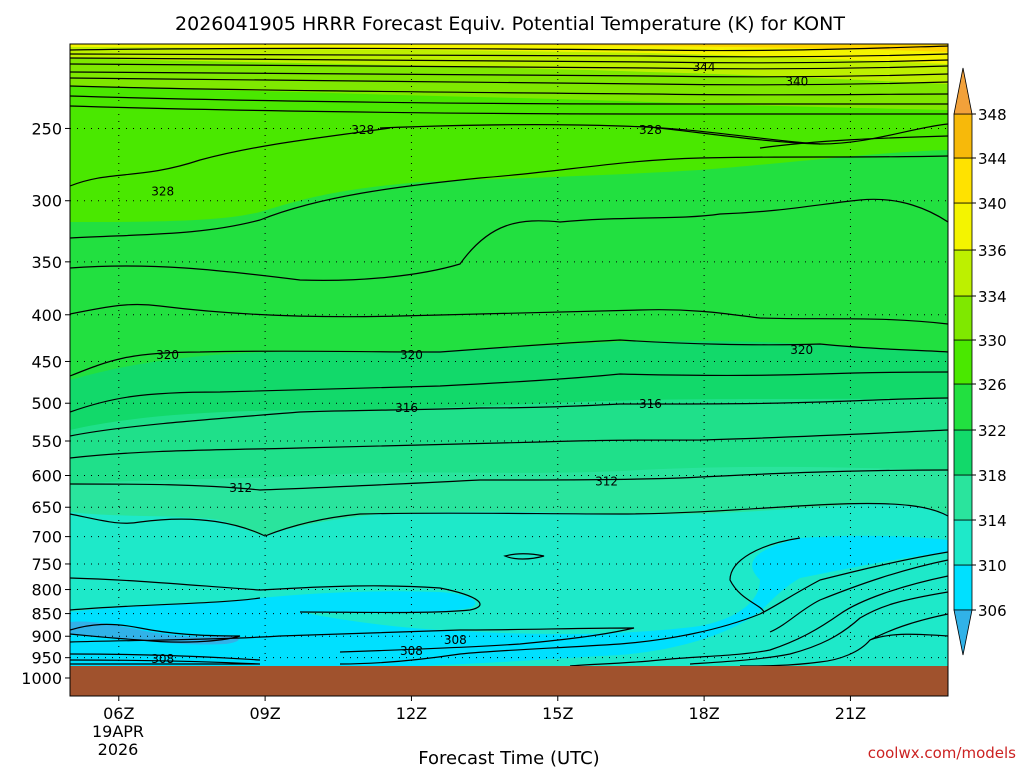 The image size is (1024, 768). What do you see at coordinates (963, 91) in the screenshot?
I see `colorbar-above-arrow` at bounding box center [963, 91].